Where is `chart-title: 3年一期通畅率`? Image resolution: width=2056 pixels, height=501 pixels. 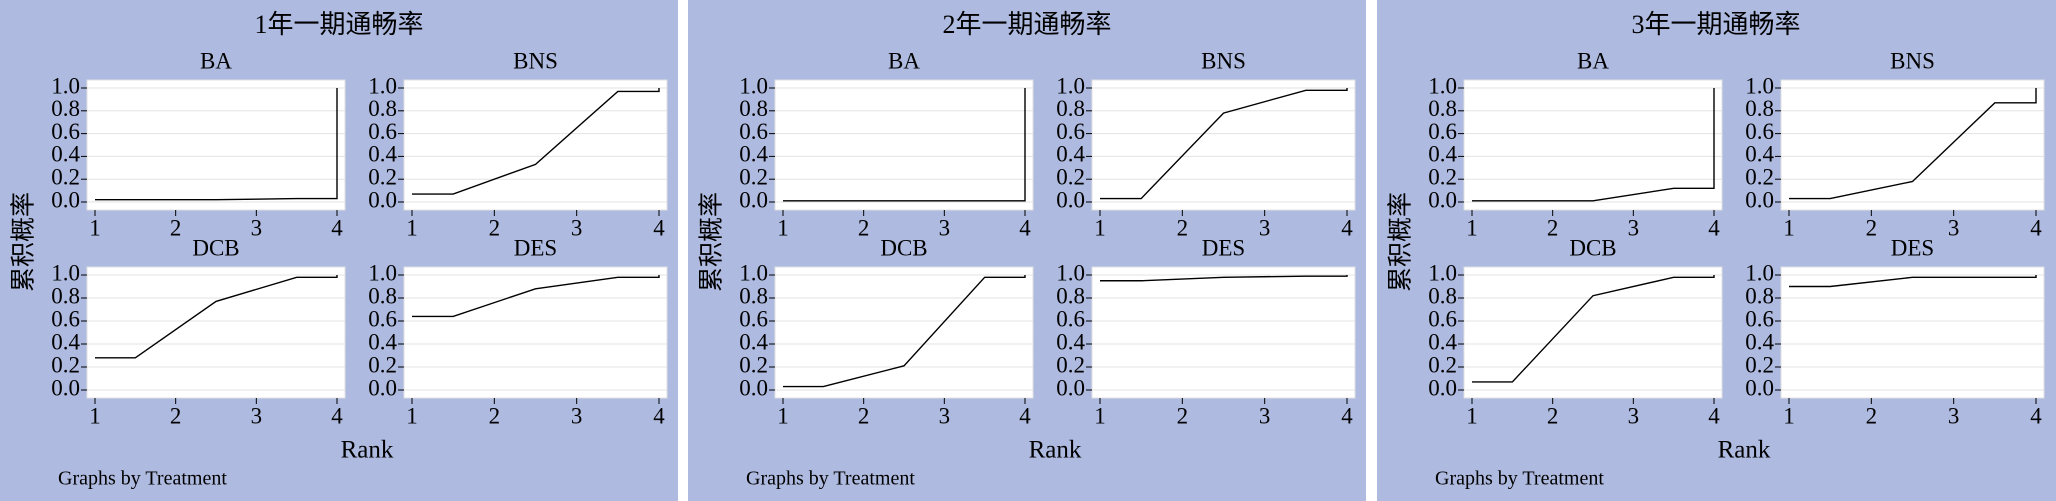 chart-title: 3年一期通畅率 is located at coordinates (1715, 24).